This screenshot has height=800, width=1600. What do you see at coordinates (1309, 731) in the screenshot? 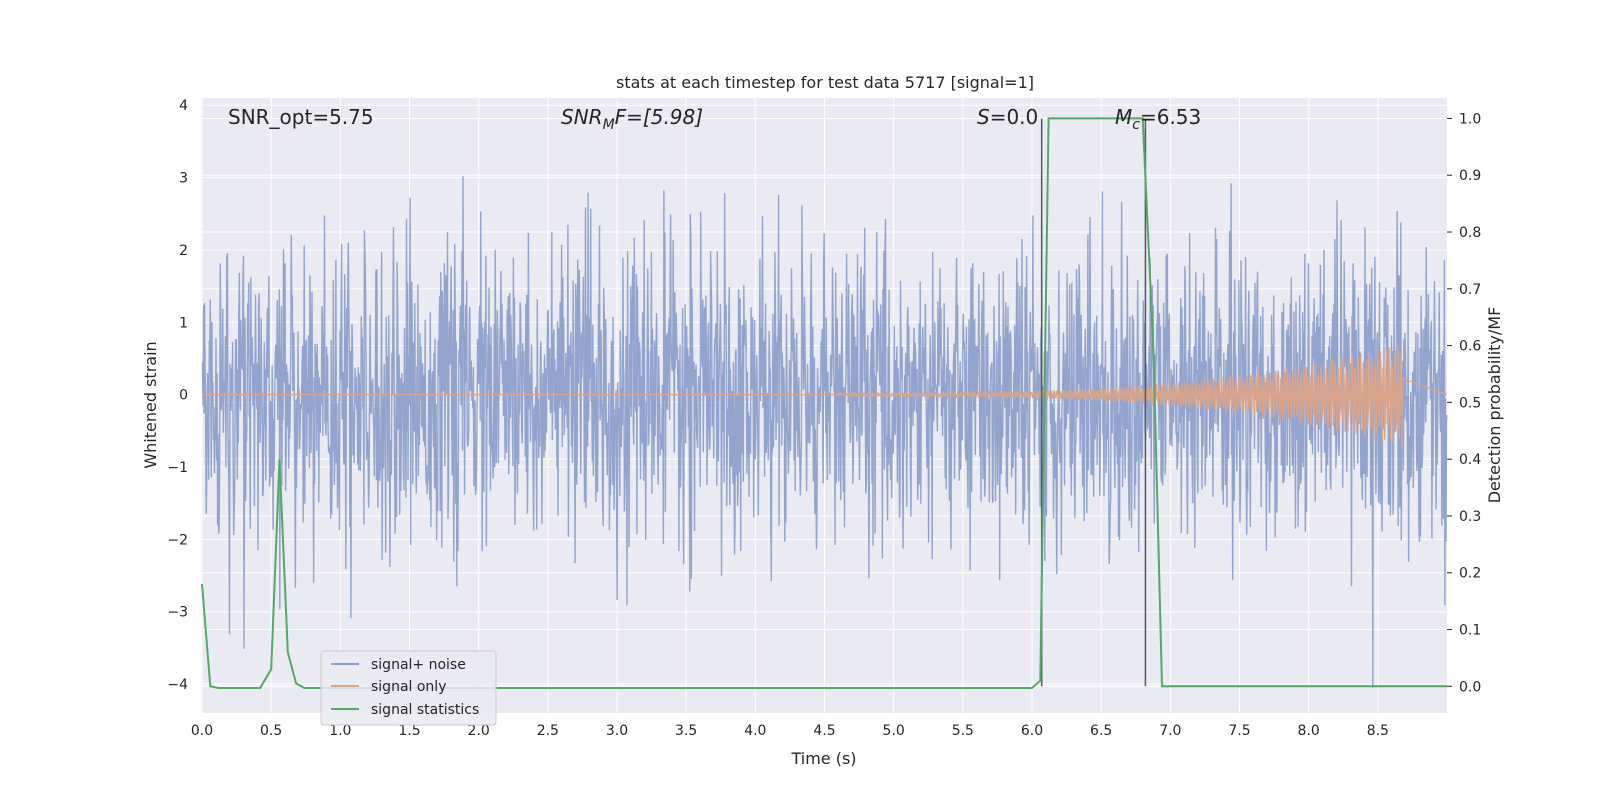
I see `x-tick-label: 8.0` at bounding box center [1309, 731].